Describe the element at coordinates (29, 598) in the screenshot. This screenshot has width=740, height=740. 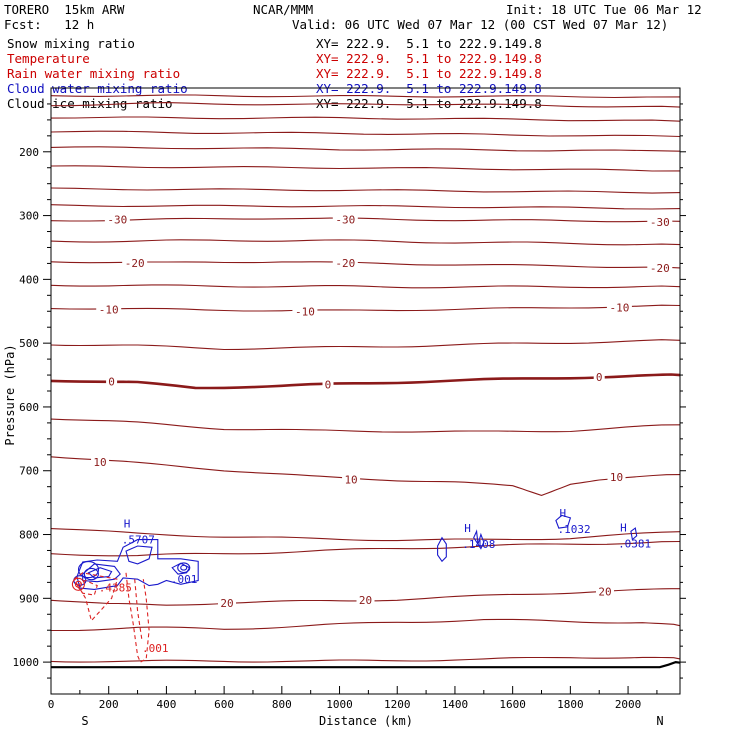
I see `y-tick-label: 900` at that location.